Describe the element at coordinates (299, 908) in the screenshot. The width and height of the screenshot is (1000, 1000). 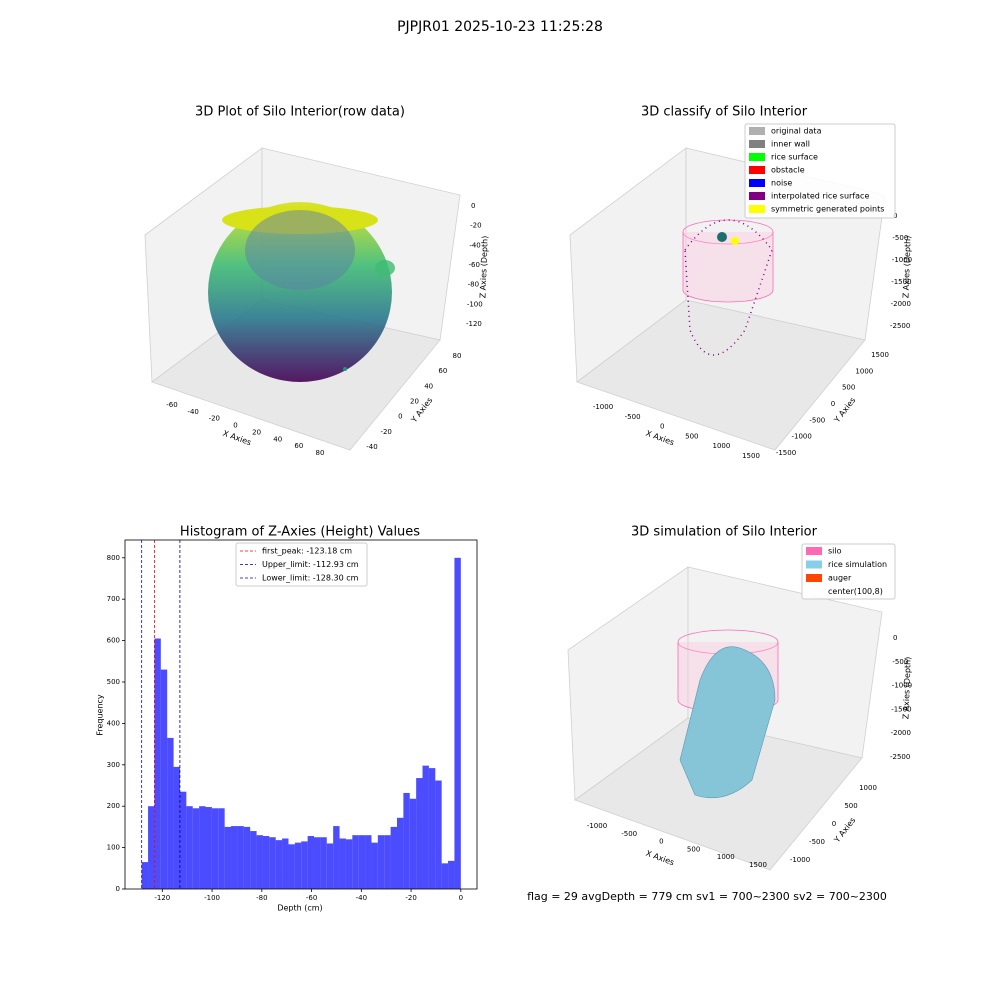
I see `x-axis-label: Depth (cm)` at that location.